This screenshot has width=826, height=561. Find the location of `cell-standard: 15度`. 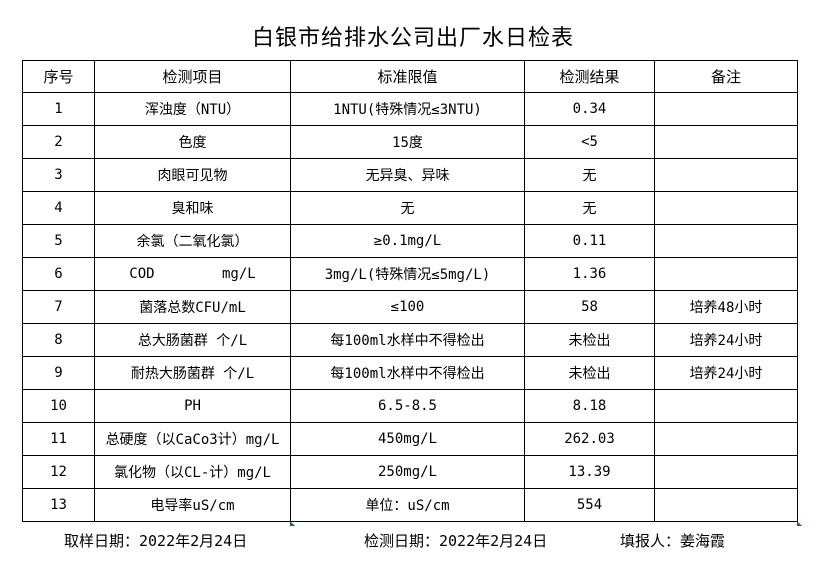

cell-standard: 15度 is located at coordinates (407, 142).